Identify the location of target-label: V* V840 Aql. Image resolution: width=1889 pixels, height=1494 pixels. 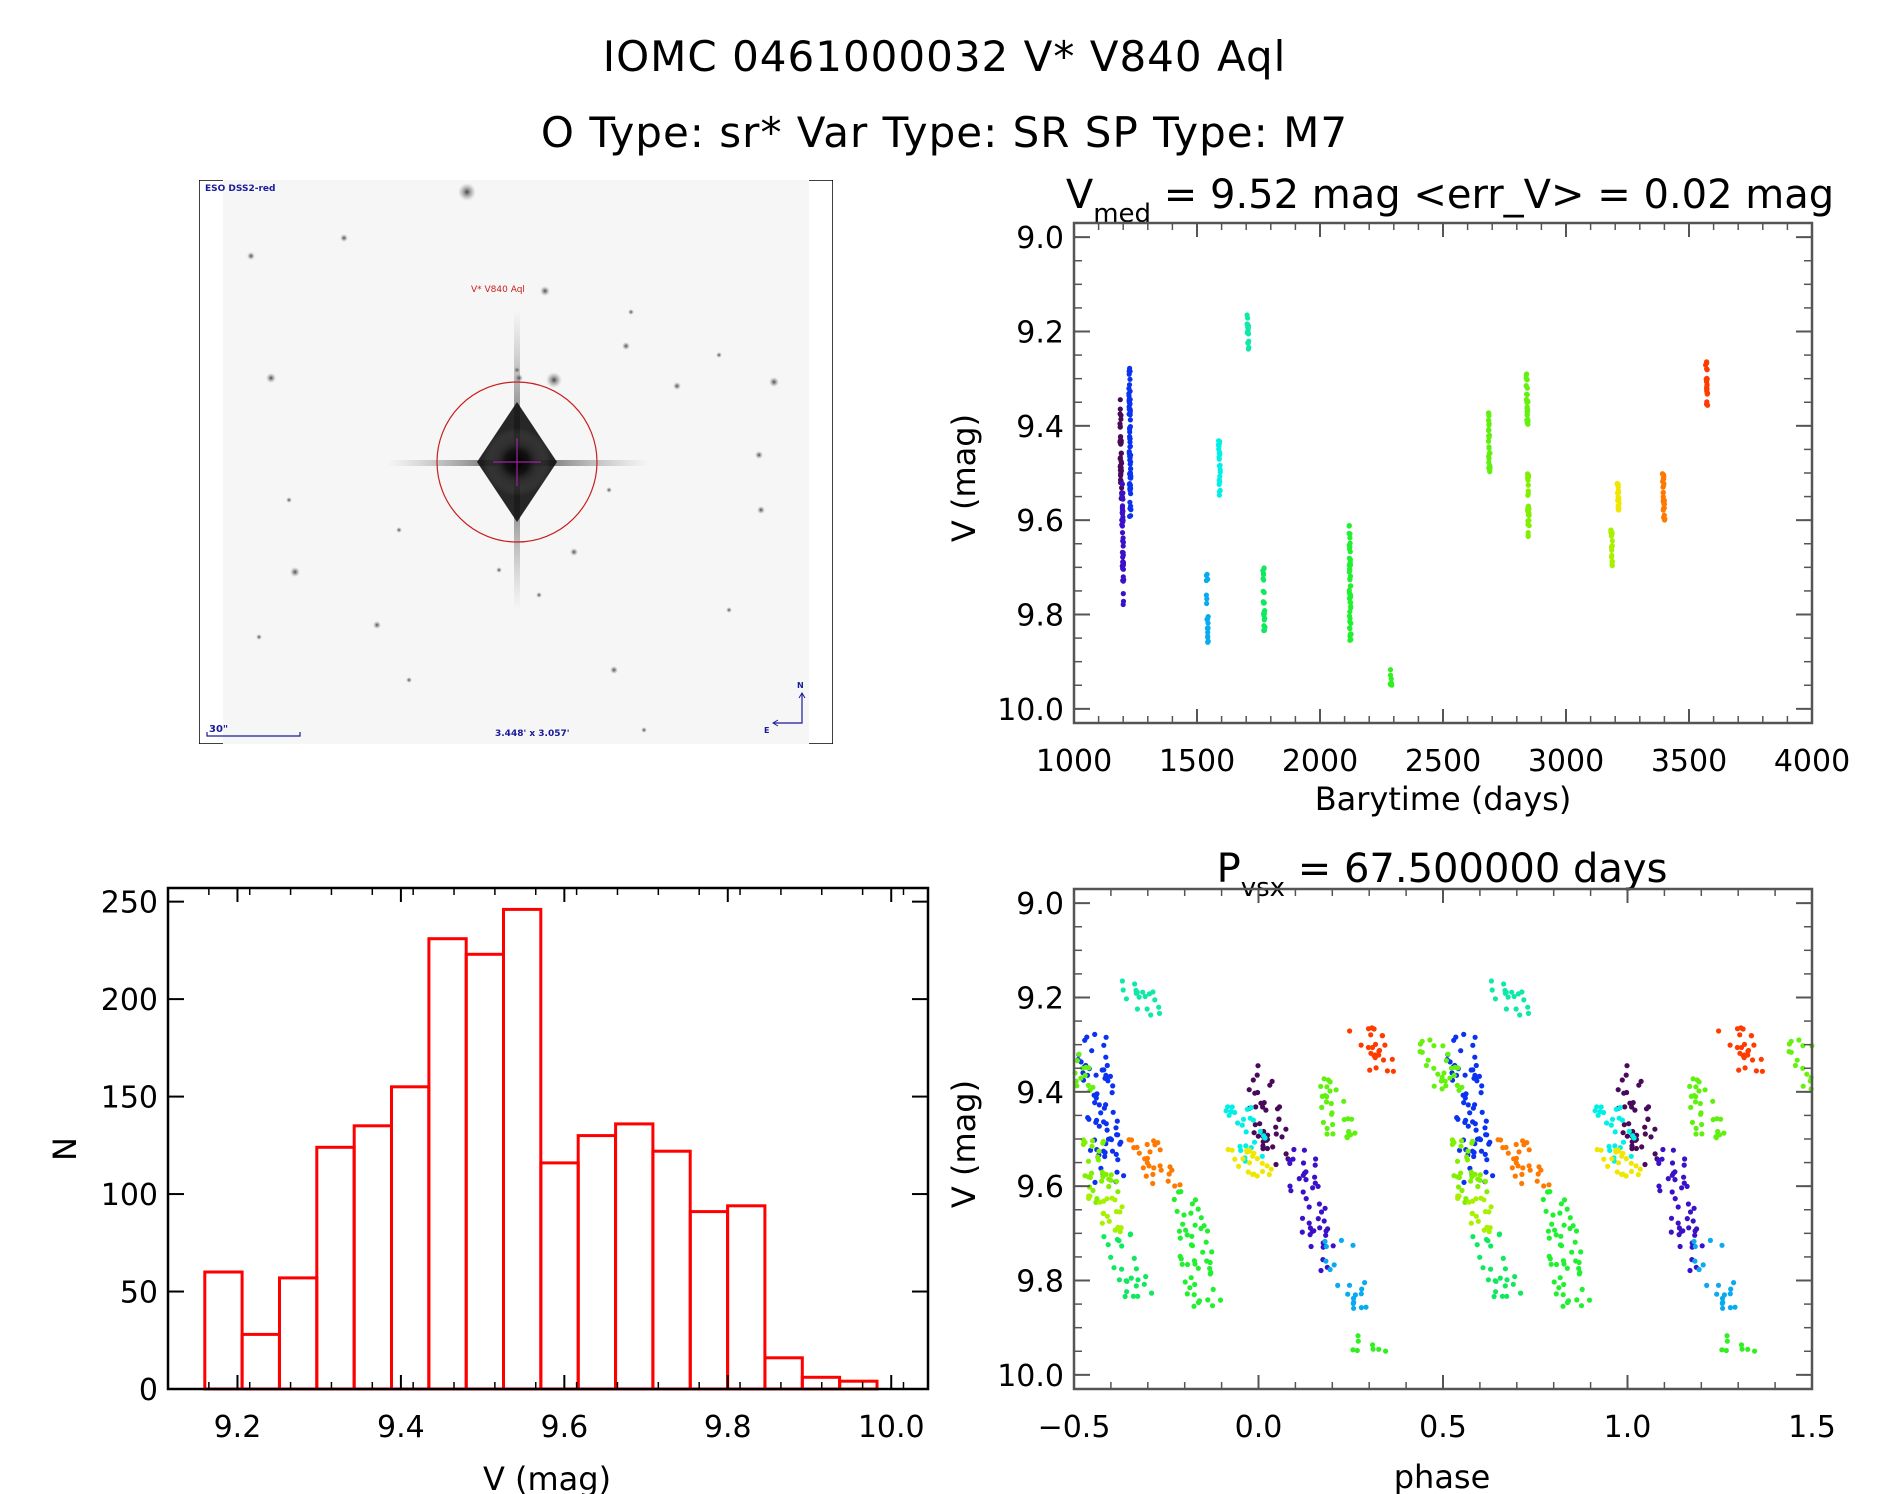
(498, 290).